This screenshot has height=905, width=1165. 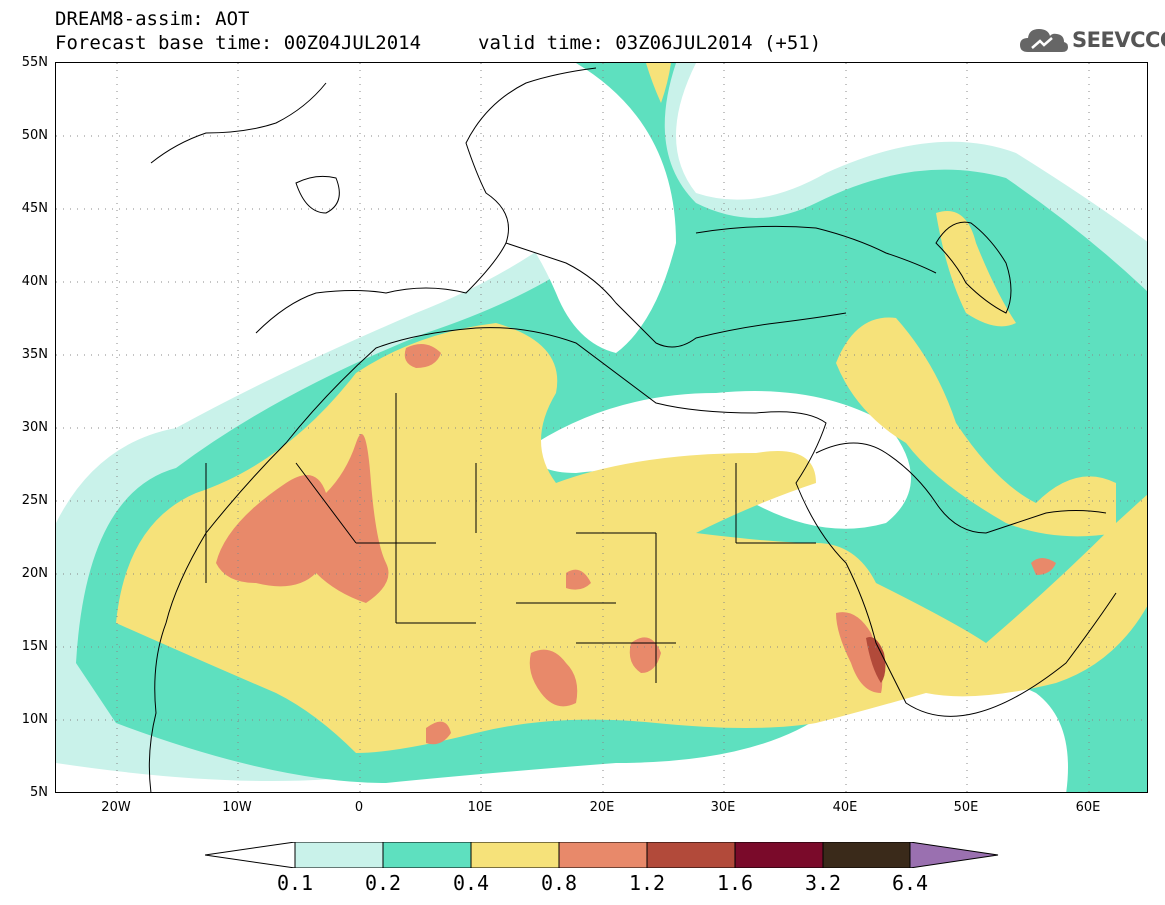 I want to click on lon-tick: 10E, so click(x=480, y=807).